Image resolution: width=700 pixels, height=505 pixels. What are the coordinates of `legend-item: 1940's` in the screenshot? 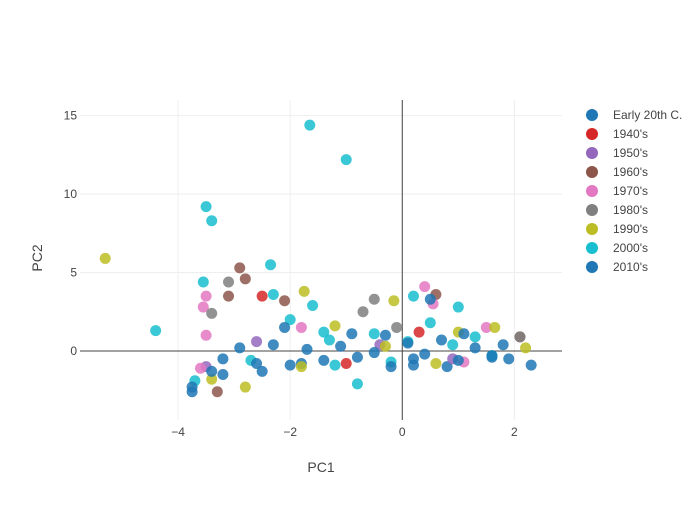 It's located at (617, 134).